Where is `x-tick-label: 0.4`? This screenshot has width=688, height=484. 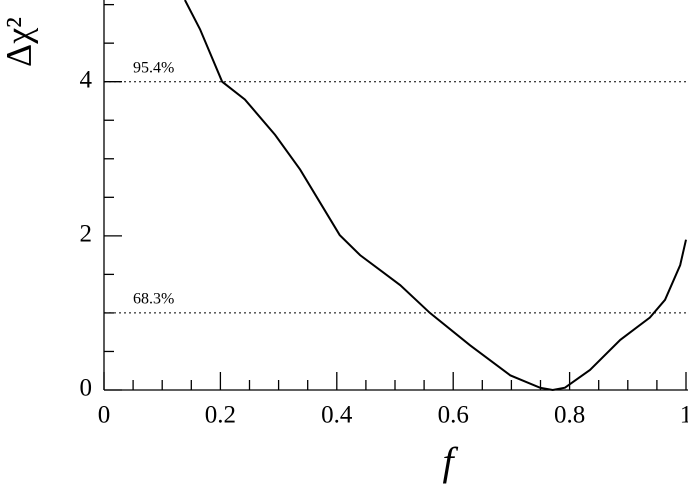
x-tick-label: 0.4 is located at coordinates (337, 415).